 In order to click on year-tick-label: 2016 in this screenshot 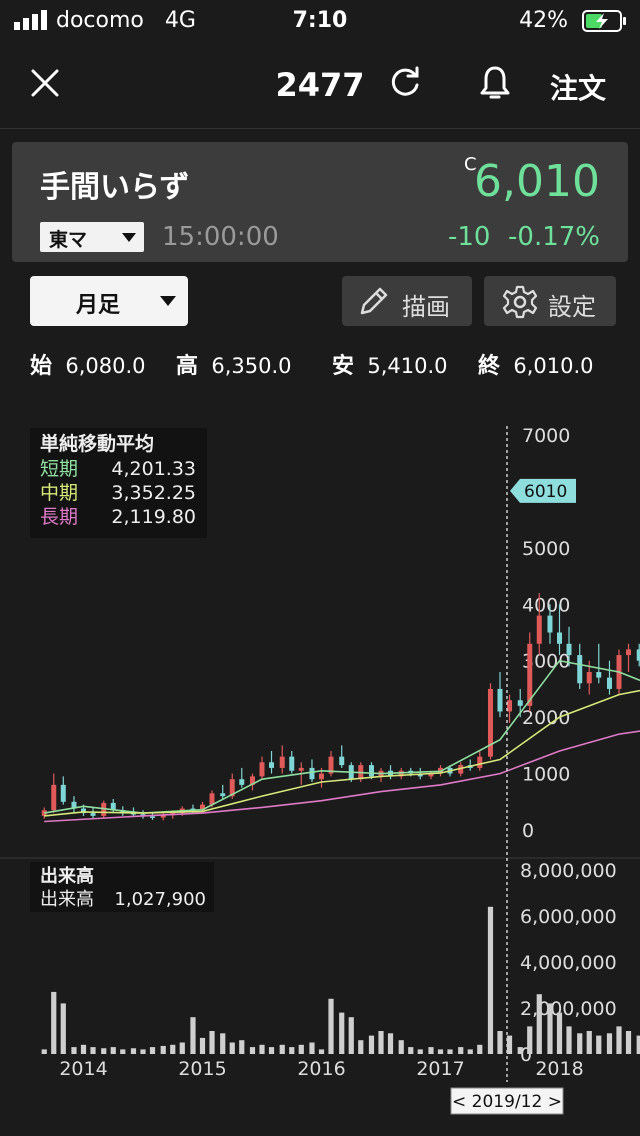, I will do `click(321, 1069)`.